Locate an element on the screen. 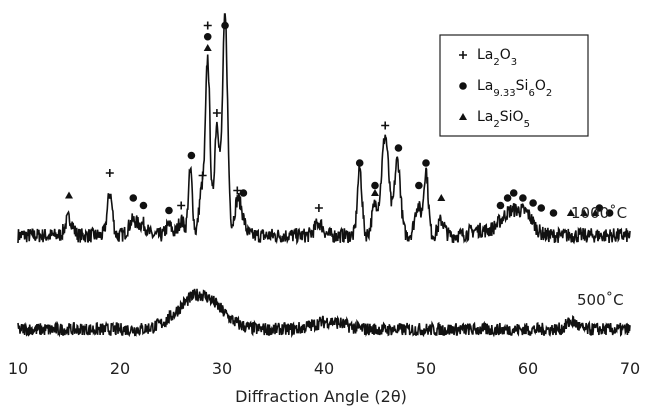 The width and height of the screenshot is (645, 411). legend-label: La9.33Si6O2 is located at coordinates (514, 88).